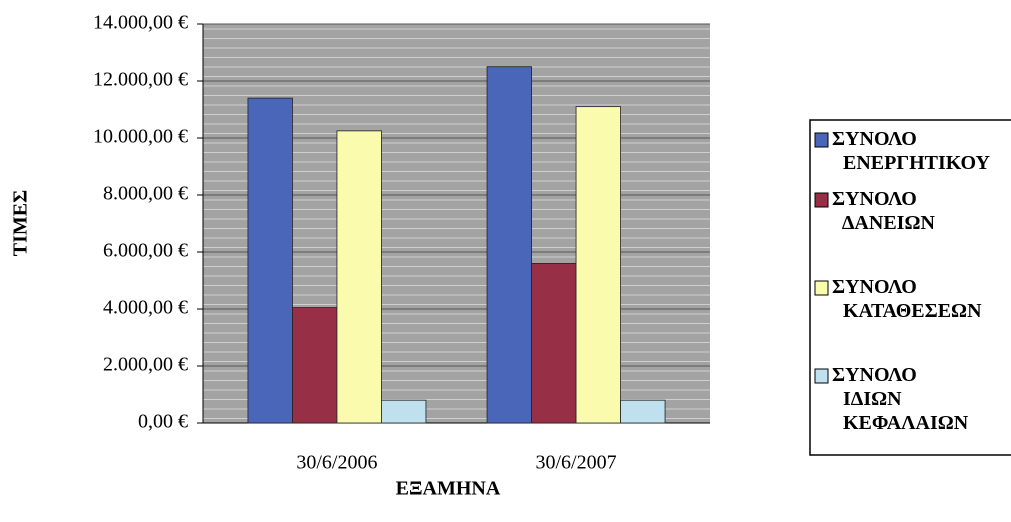  I want to click on legend-label: ΣΥΝΟΛΟ ΕΝΕΡΓΗΤΙΚΟΥ, so click(911, 151).